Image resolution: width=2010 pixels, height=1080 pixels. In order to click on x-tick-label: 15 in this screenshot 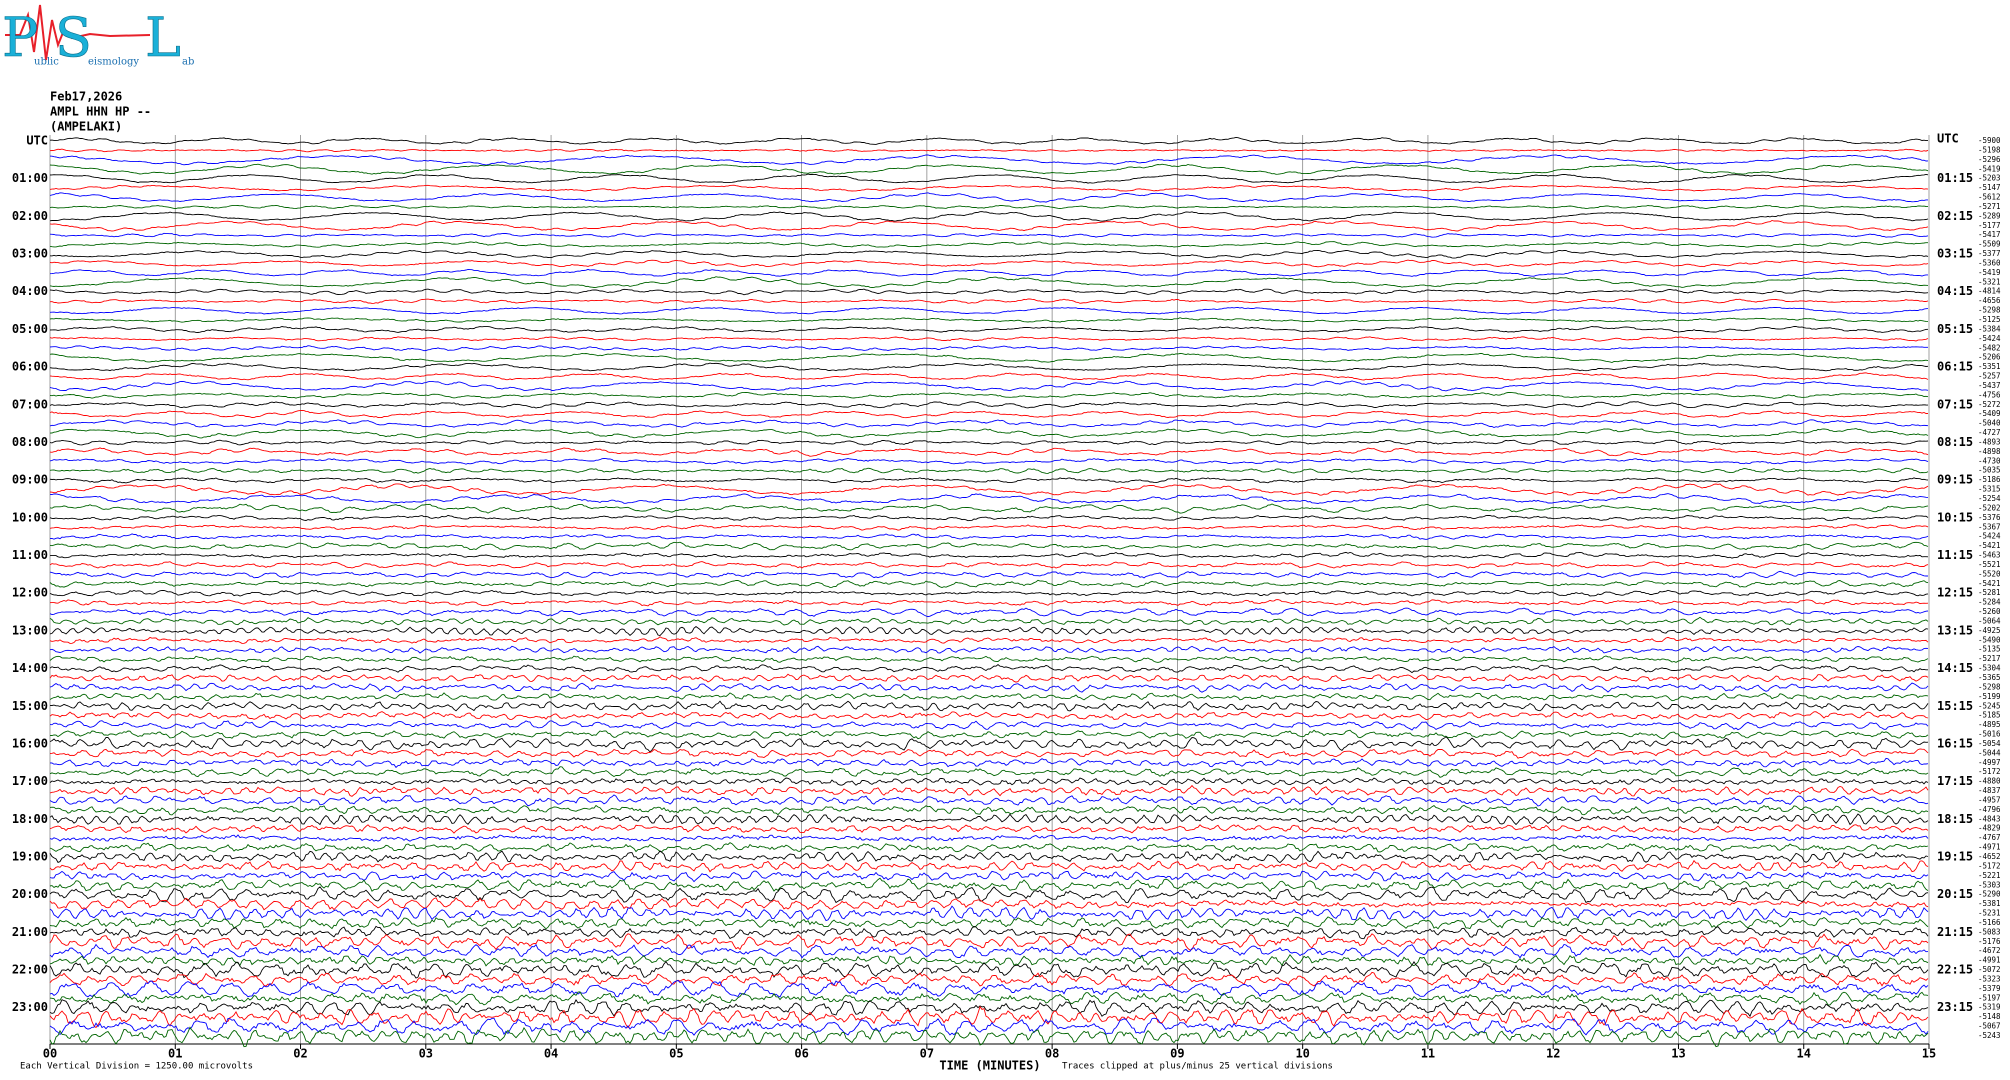, I will do `click(1929, 1054)`.